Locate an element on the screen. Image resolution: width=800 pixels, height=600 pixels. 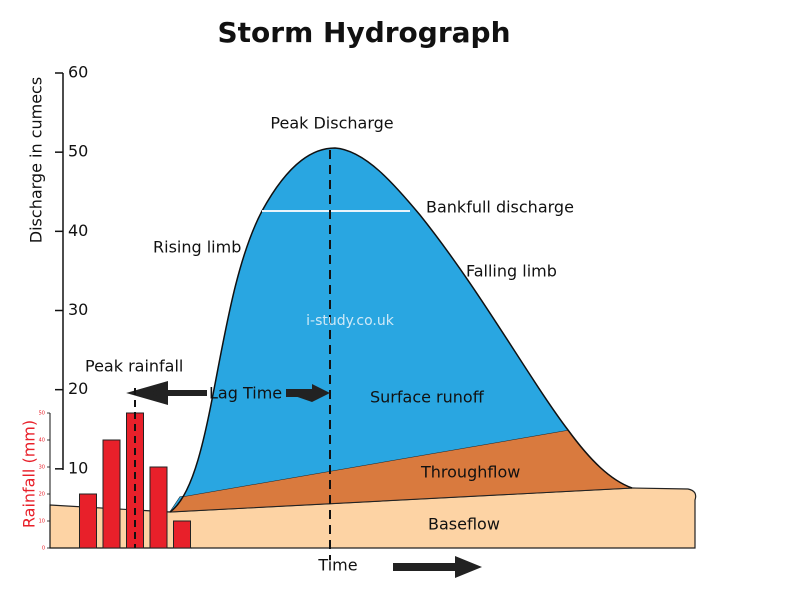
rainfall-tick-label: 20 is located at coordinates (42, 495).